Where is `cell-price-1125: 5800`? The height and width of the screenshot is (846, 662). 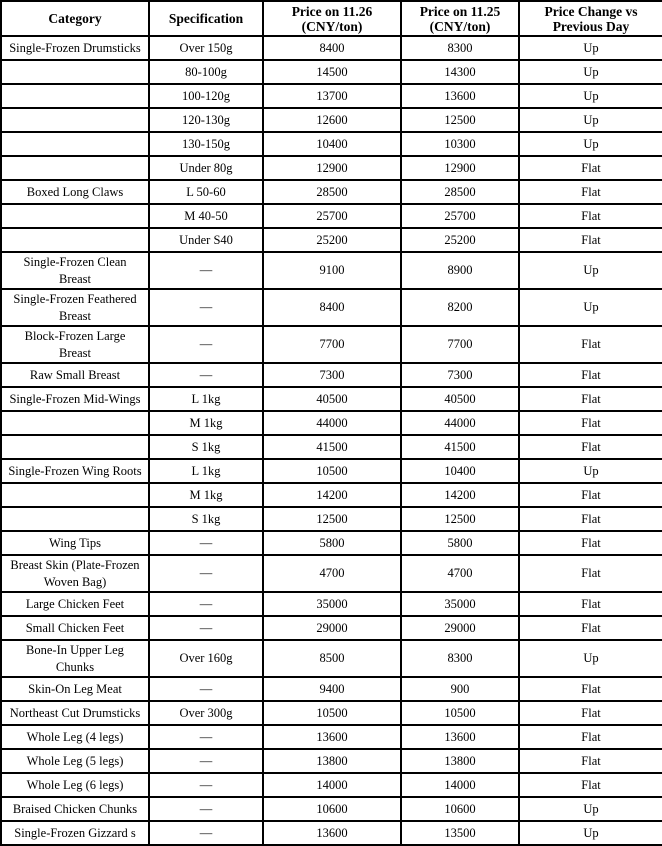 cell-price-1125: 5800 is located at coordinates (460, 543).